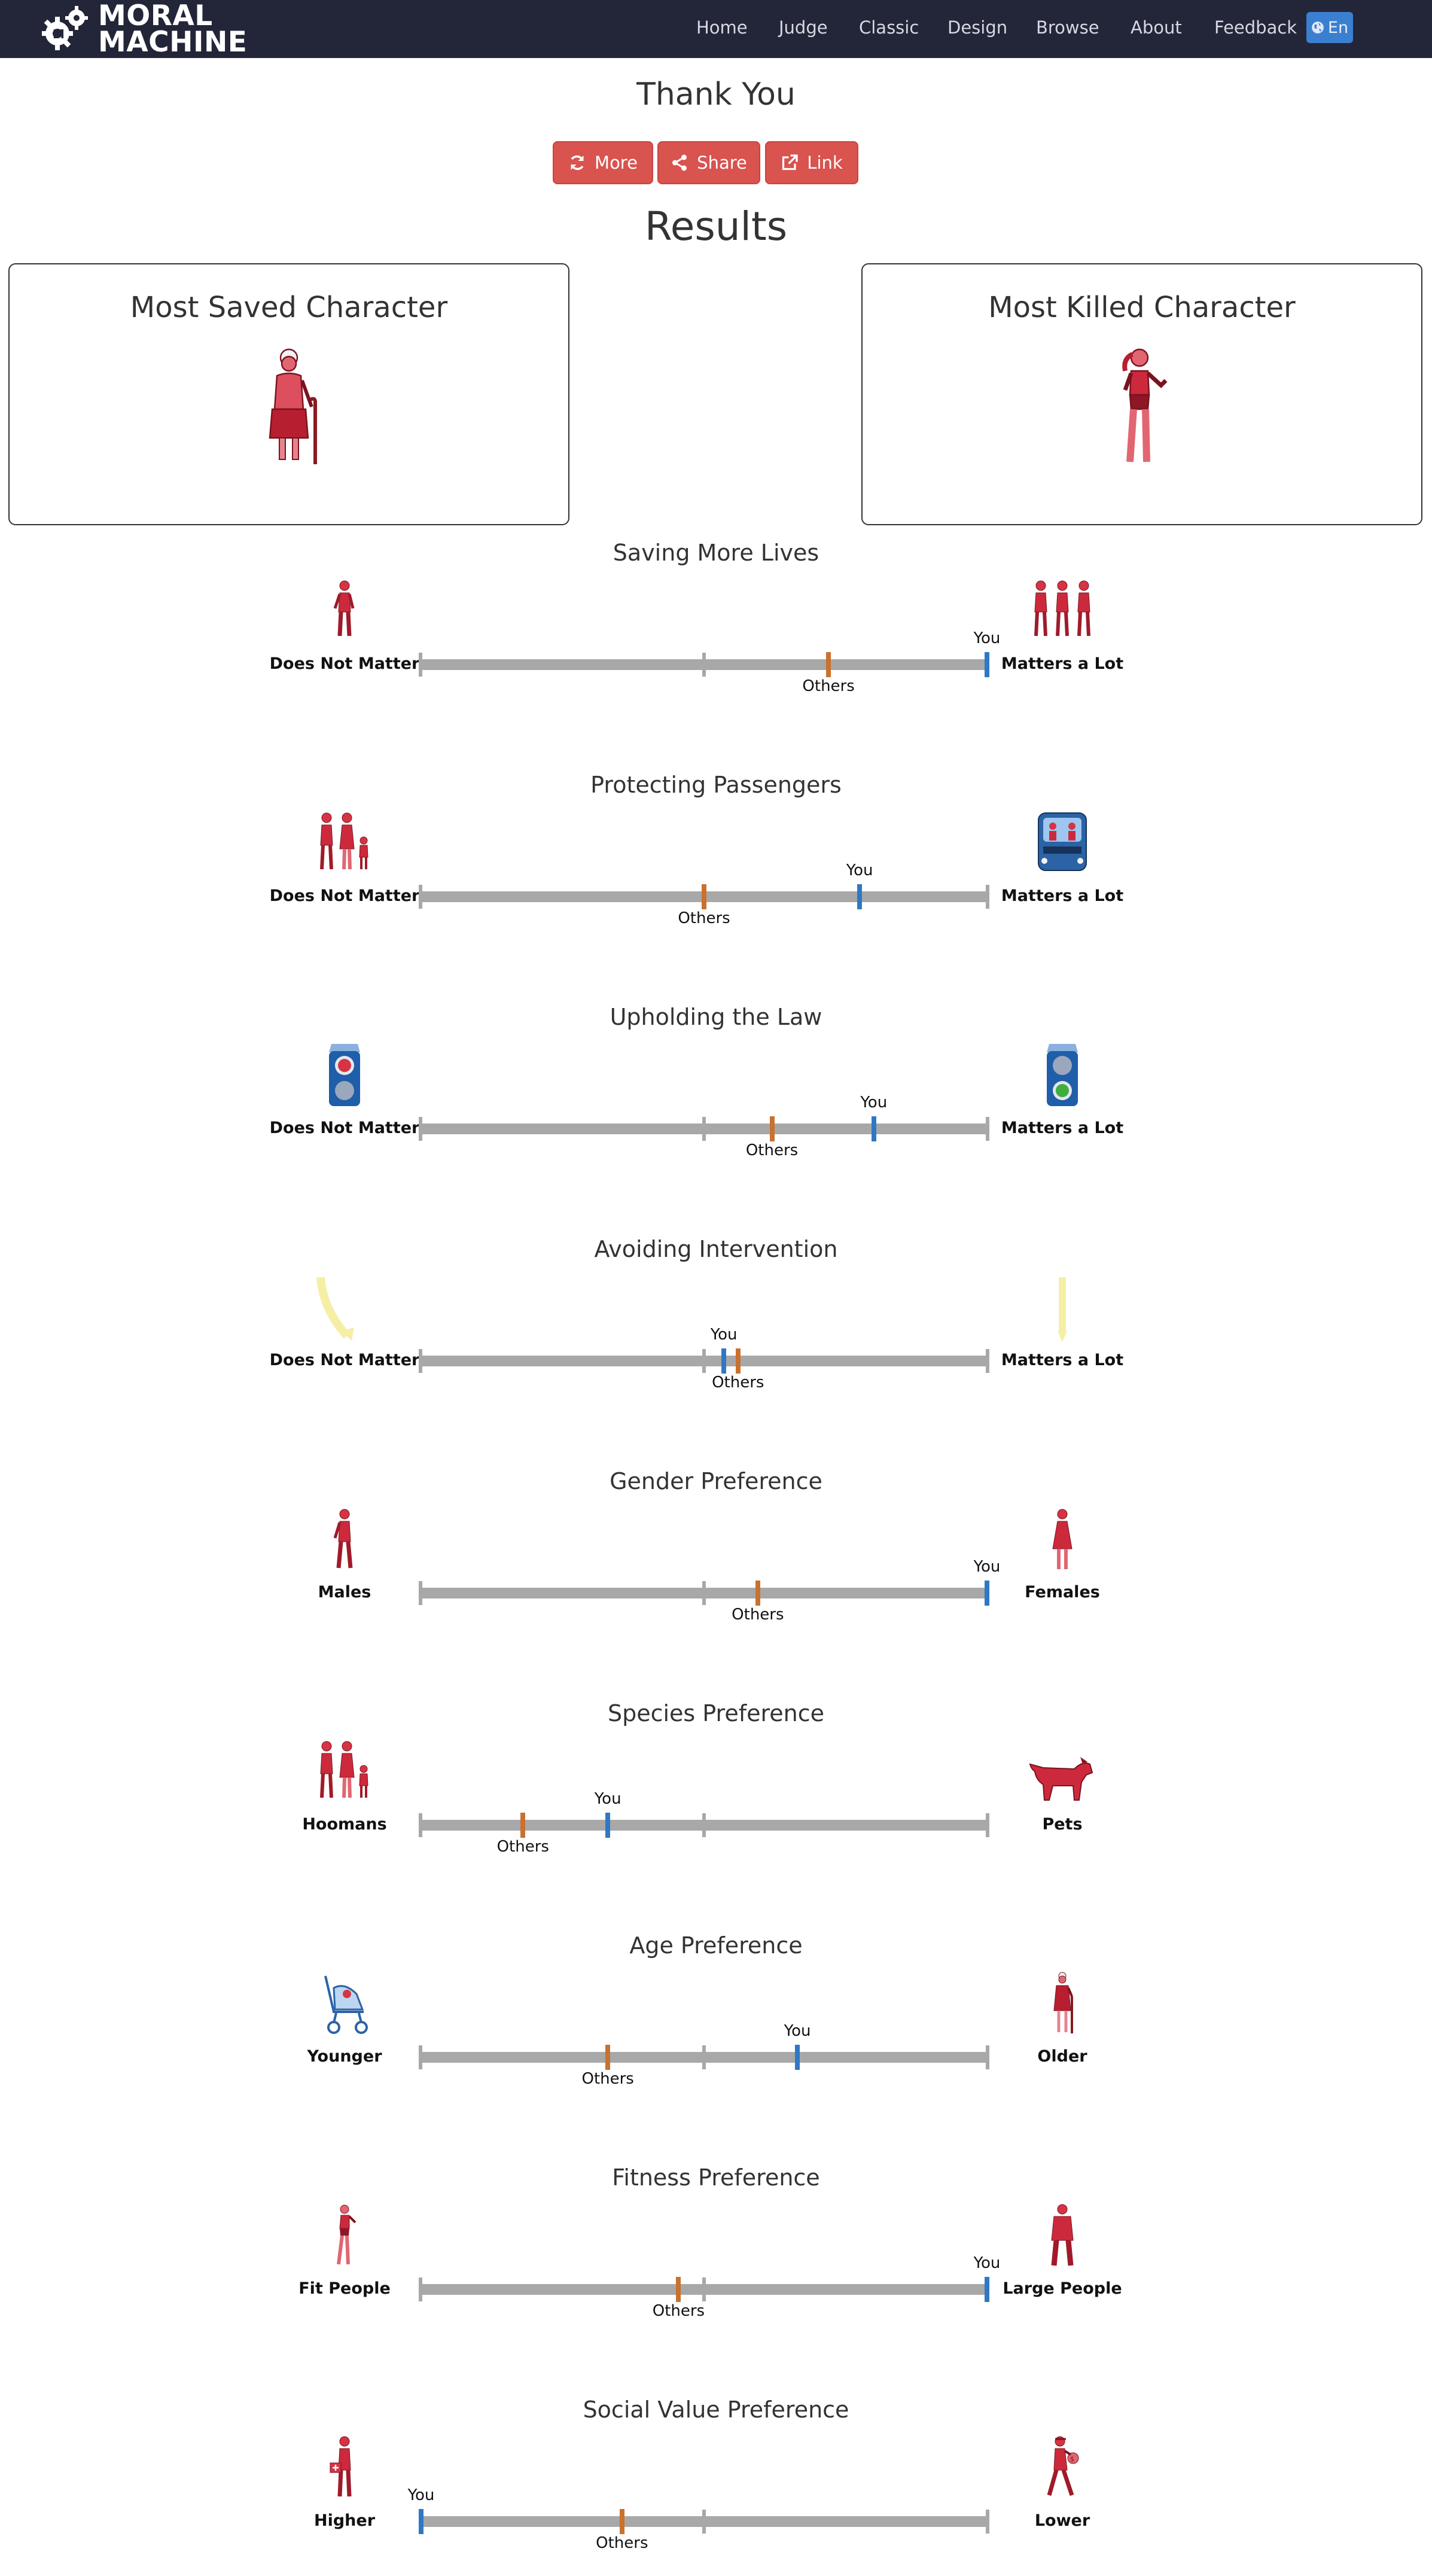 The width and height of the screenshot is (1432, 2576). I want to click on athlete-icon, so click(344, 2238).